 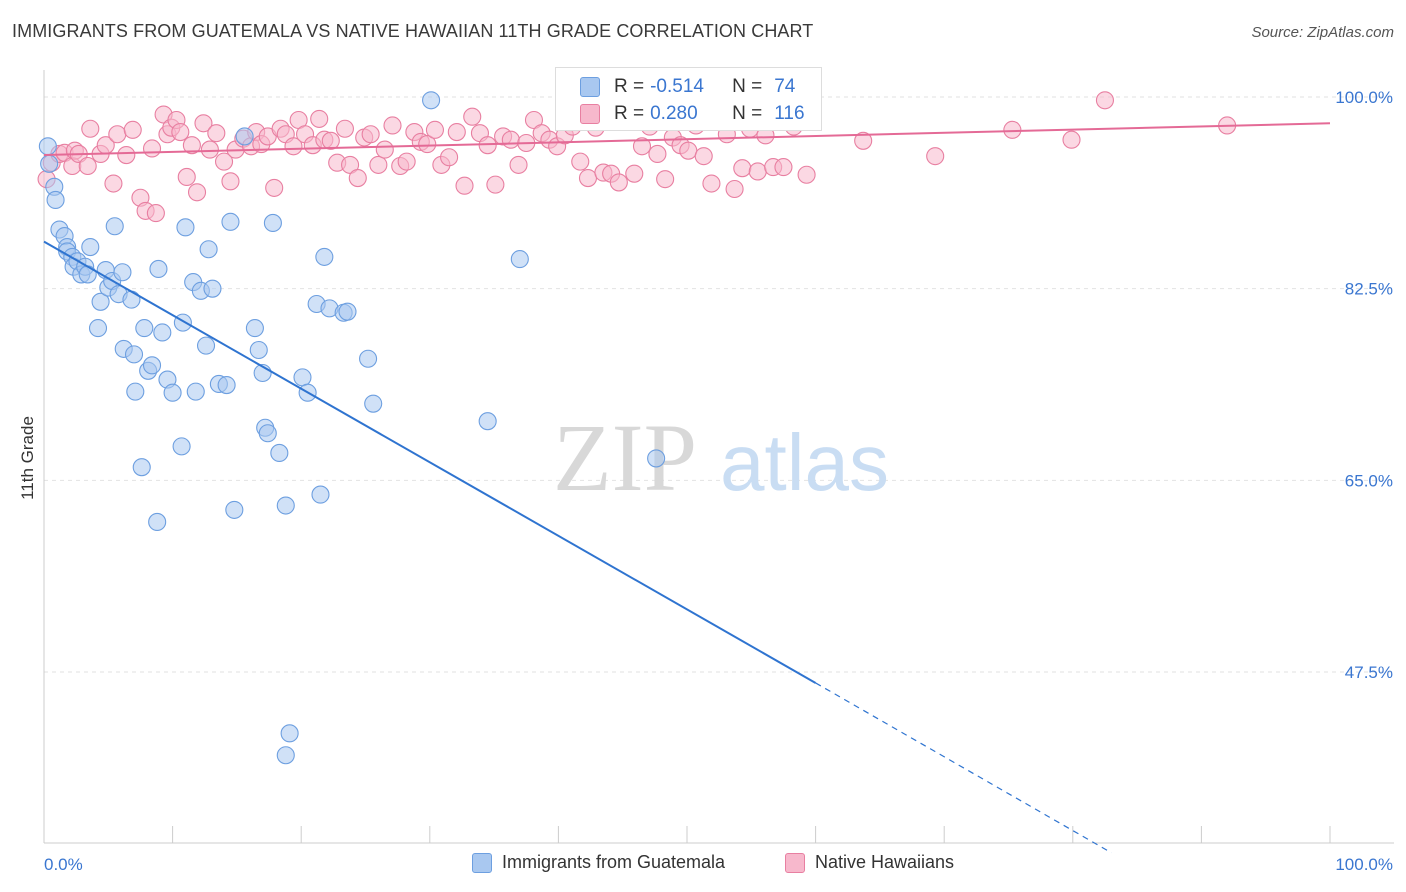 What do you see at coordinates (747, 86) in the screenshot?
I see `legend-n-label: N =` at bounding box center [747, 86].